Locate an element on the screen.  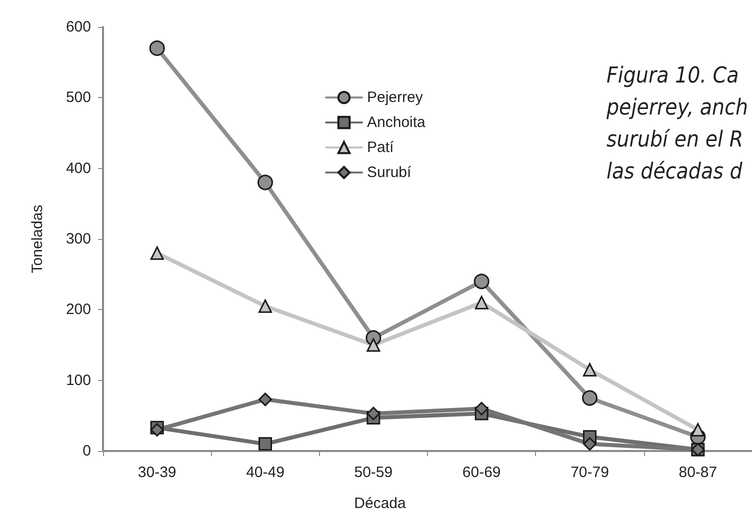
legend-label: Surubí is located at coordinates (389, 172).